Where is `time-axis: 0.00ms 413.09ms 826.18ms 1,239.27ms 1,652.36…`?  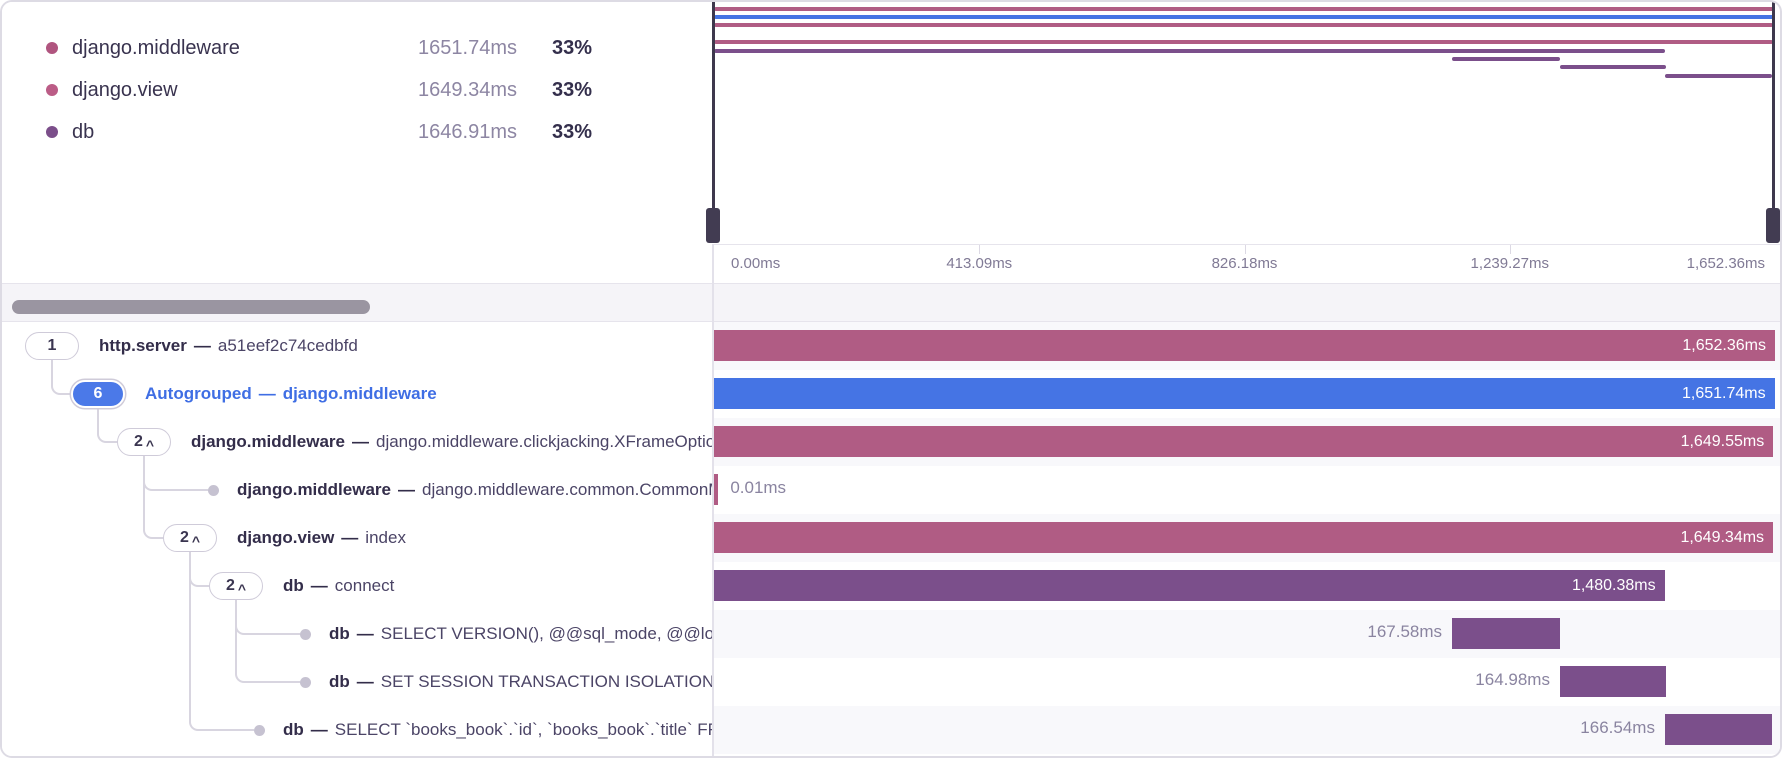
time-axis: 0.00ms 413.09ms 826.18ms 1,239.27ms 1,652.36… is located at coordinates (1247, 264).